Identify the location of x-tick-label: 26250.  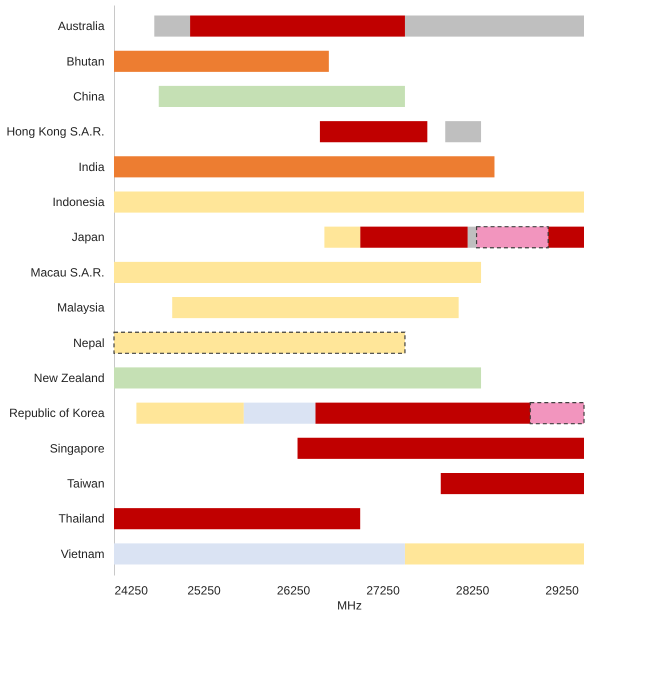
(293, 591).